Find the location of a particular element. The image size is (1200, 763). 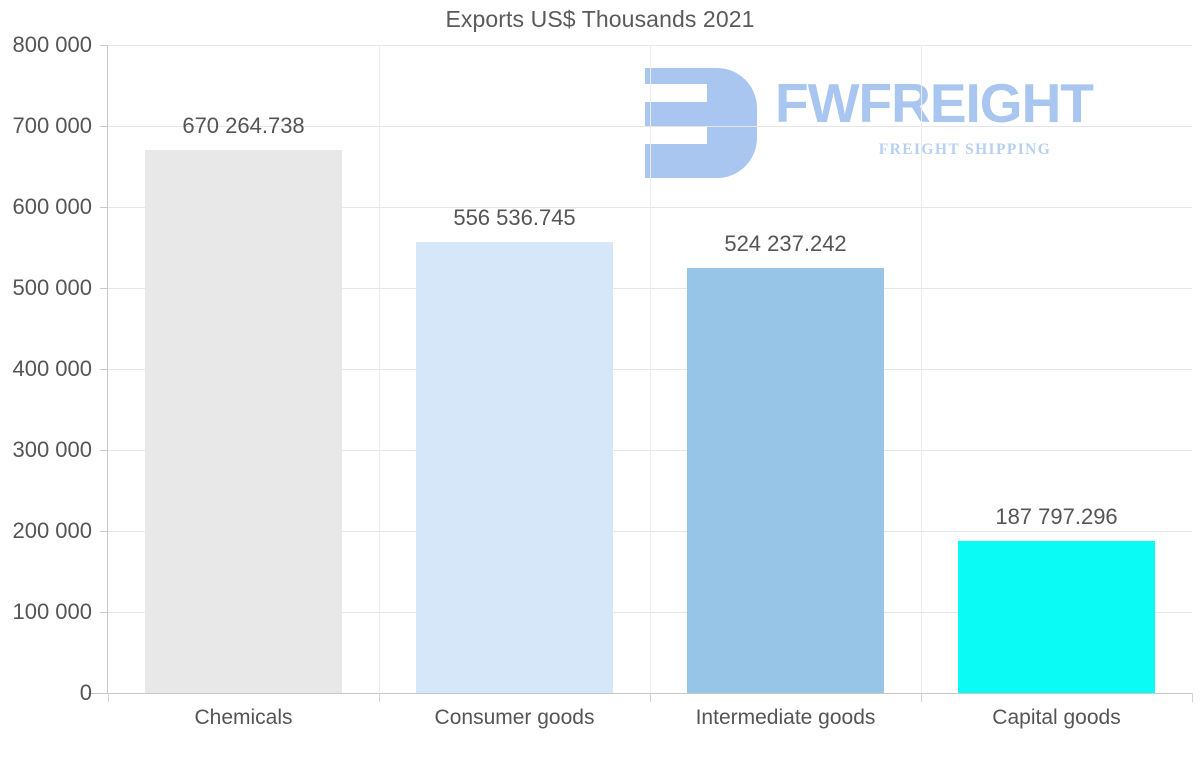

x-axis-category-label: Intermediate goods is located at coordinates (785, 717).